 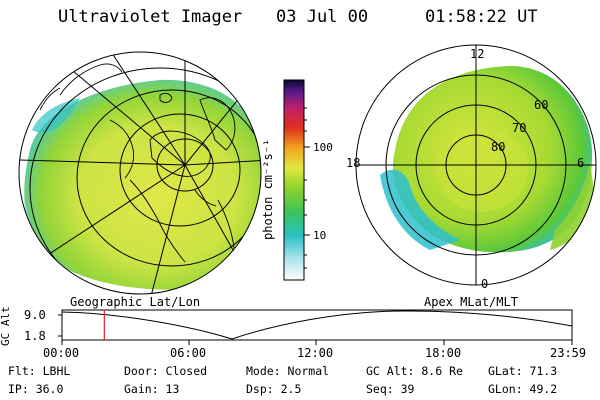 I want to click on mlt-label-0: 0, so click(x=485, y=284).